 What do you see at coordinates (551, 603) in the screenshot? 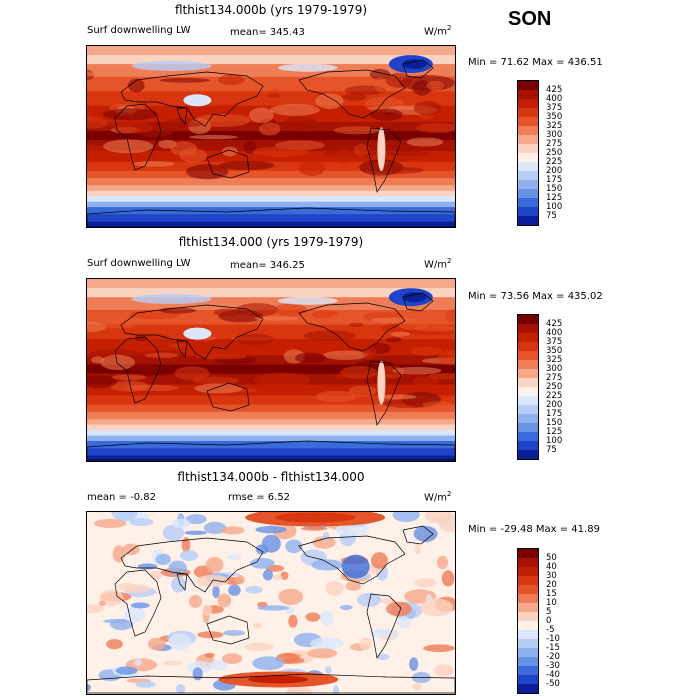
I see `colorbar-tick-label: 10` at bounding box center [551, 603].